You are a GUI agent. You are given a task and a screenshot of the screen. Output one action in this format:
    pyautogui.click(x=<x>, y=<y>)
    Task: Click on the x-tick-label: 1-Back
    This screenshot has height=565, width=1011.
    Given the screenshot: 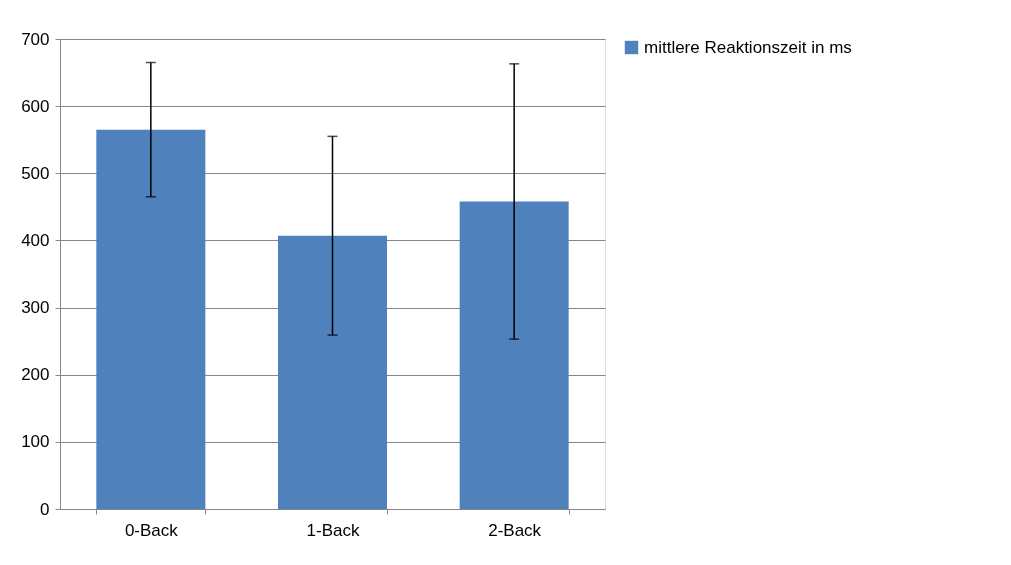 What is the action you would take?
    pyautogui.click(x=333, y=530)
    